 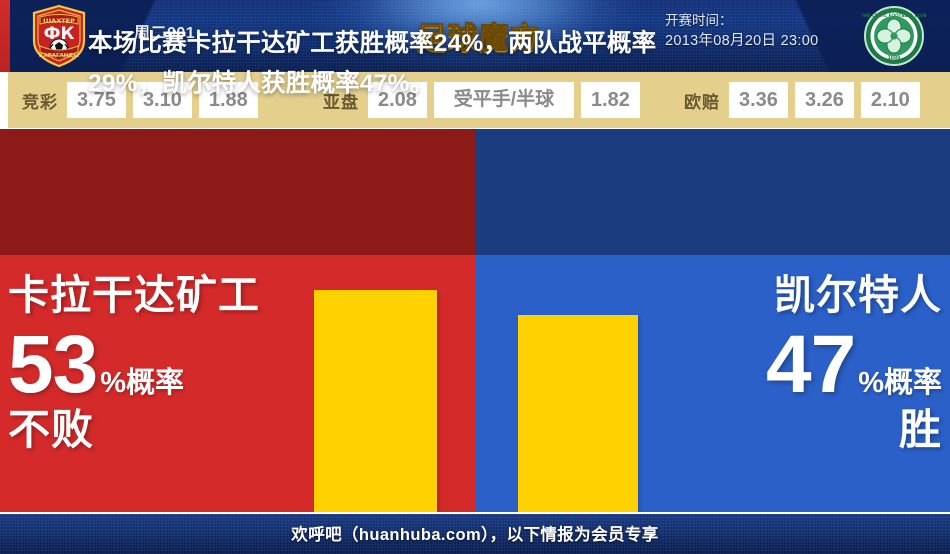 I want to click on away-team-name: 凯尔特人, so click(x=858, y=295).